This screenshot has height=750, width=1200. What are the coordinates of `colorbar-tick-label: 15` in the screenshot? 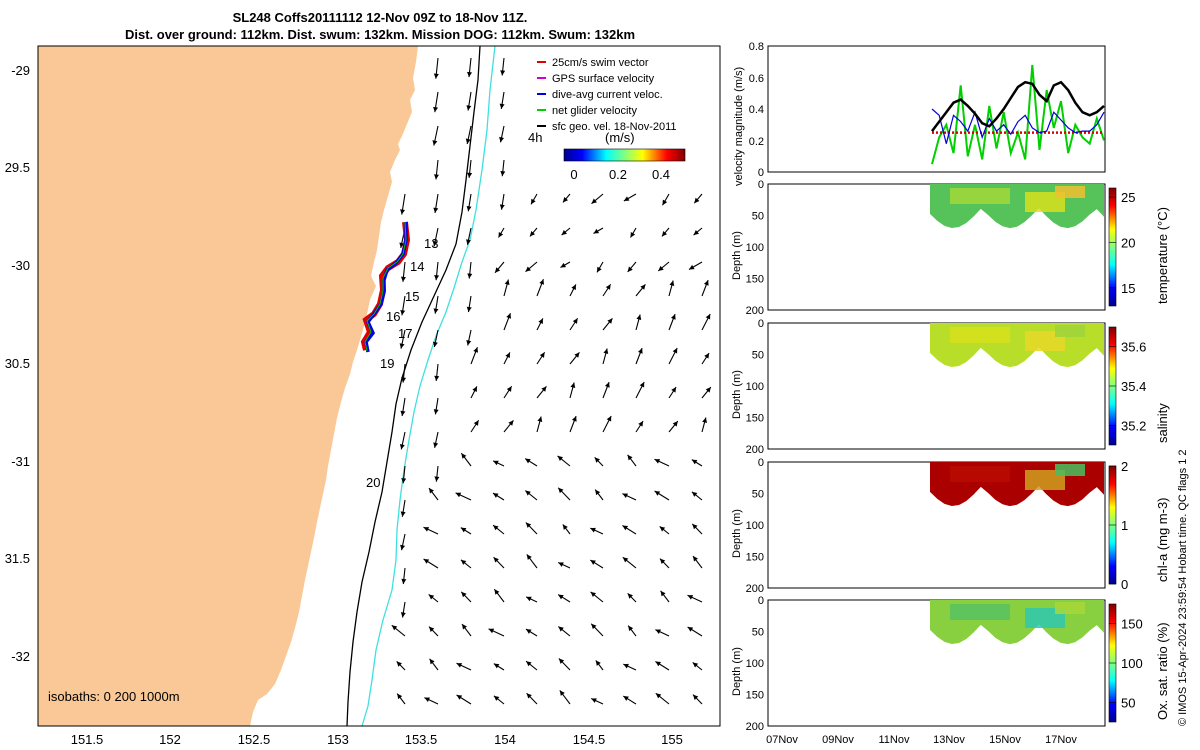 It's located at (1128, 288).